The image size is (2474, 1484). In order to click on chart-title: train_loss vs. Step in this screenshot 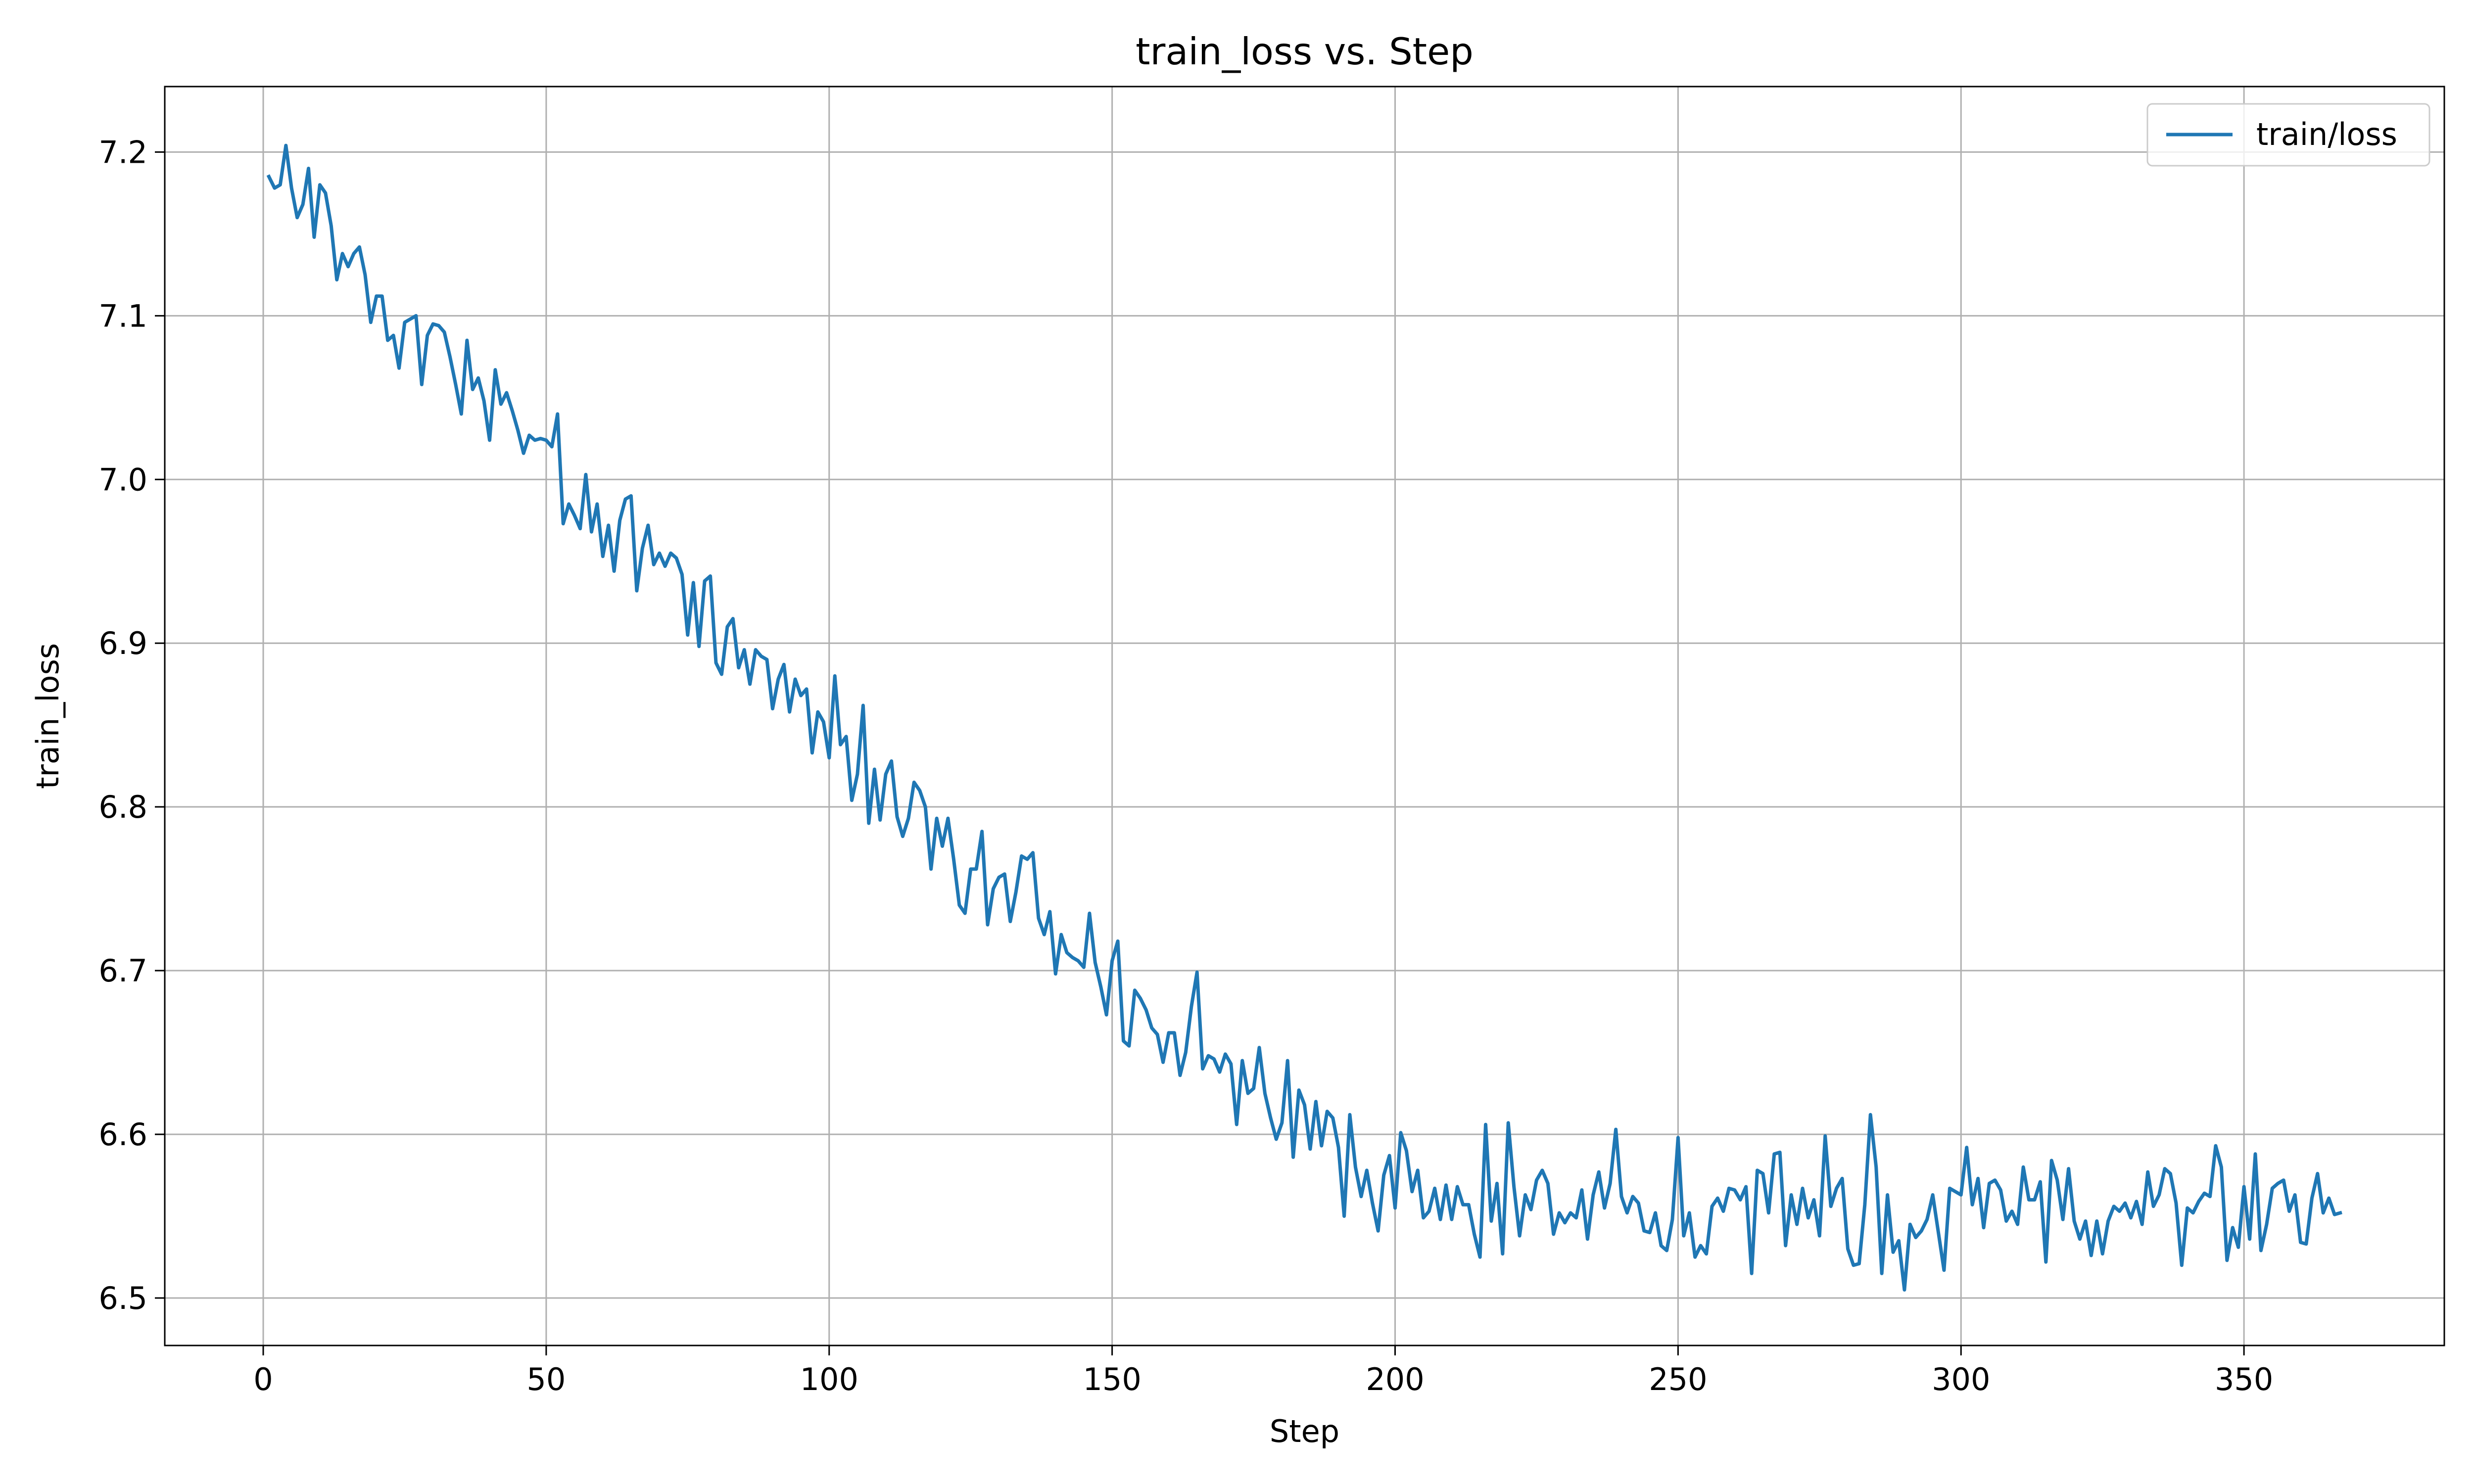, I will do `click(1305, 51)`.